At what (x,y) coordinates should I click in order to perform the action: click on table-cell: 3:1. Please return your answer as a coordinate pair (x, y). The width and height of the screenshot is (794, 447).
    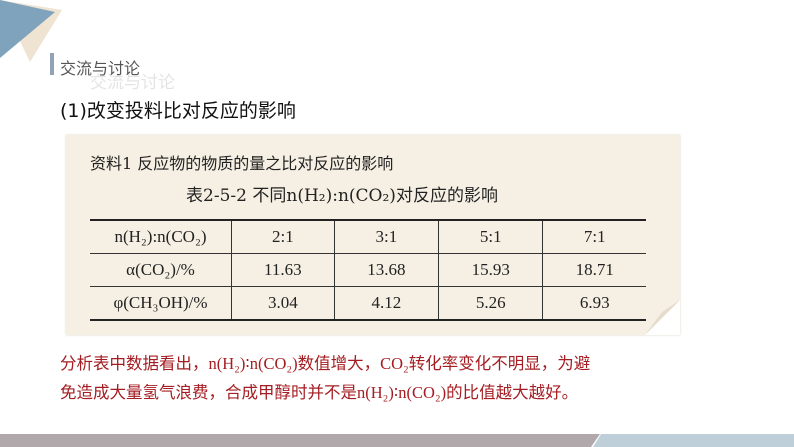
    Looking at the image, I should click on (386, 236).